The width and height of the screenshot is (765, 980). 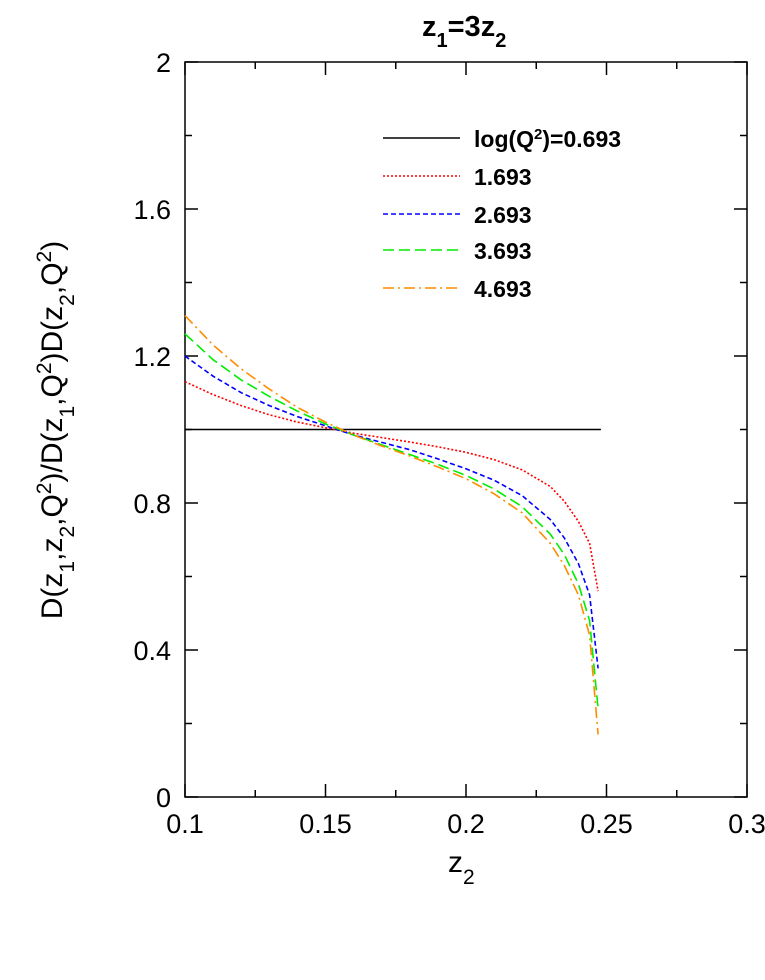 I want to click on y-tick-label: 1.6, so click(x=152, y=210).